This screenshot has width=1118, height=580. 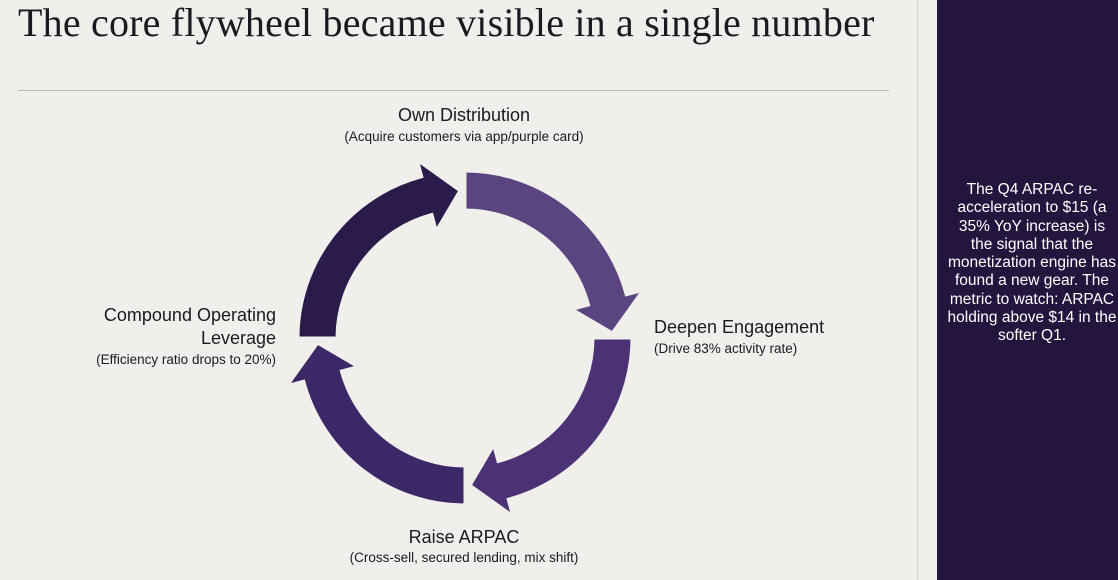 What do you see at coordinates (186, 359) in the screenshot?
I see `node-compound-operating-leverage-subtitle: (Efficiency ratio drops to 20%)` at bounding box center [186, 359].